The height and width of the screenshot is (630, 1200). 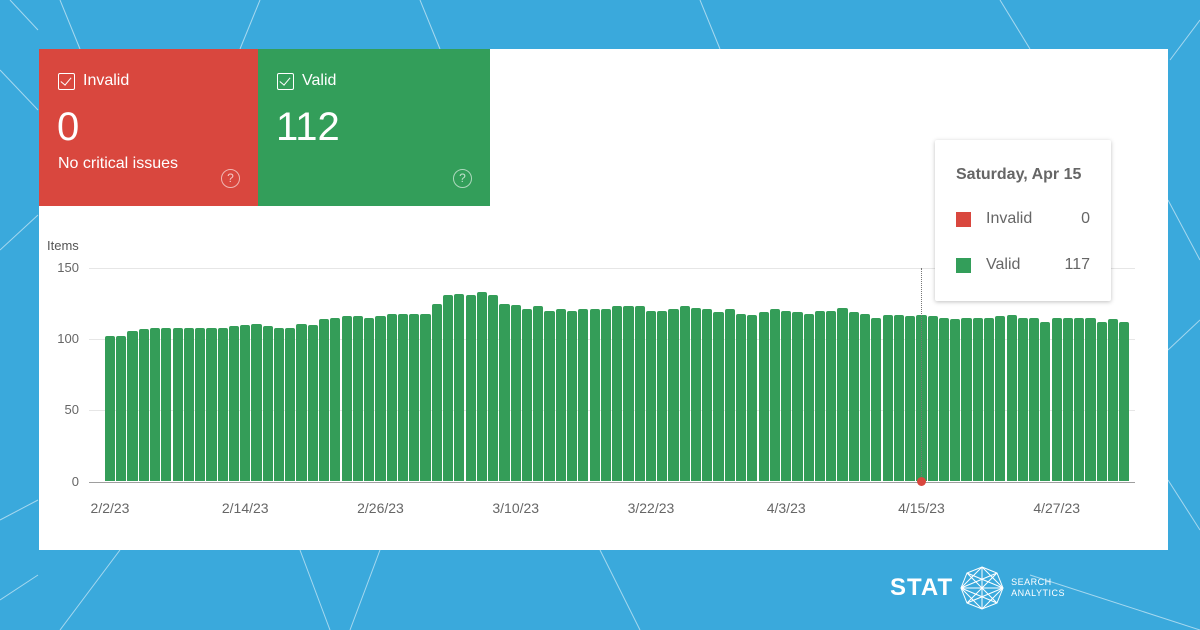 I want to click on valid-toggle: Valid, so click(x=306, y=81).